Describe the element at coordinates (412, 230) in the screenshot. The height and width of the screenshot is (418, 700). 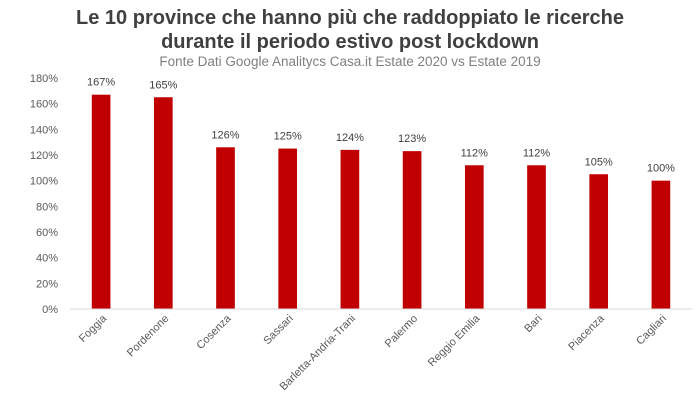
I see `bar-palermo` at that location.